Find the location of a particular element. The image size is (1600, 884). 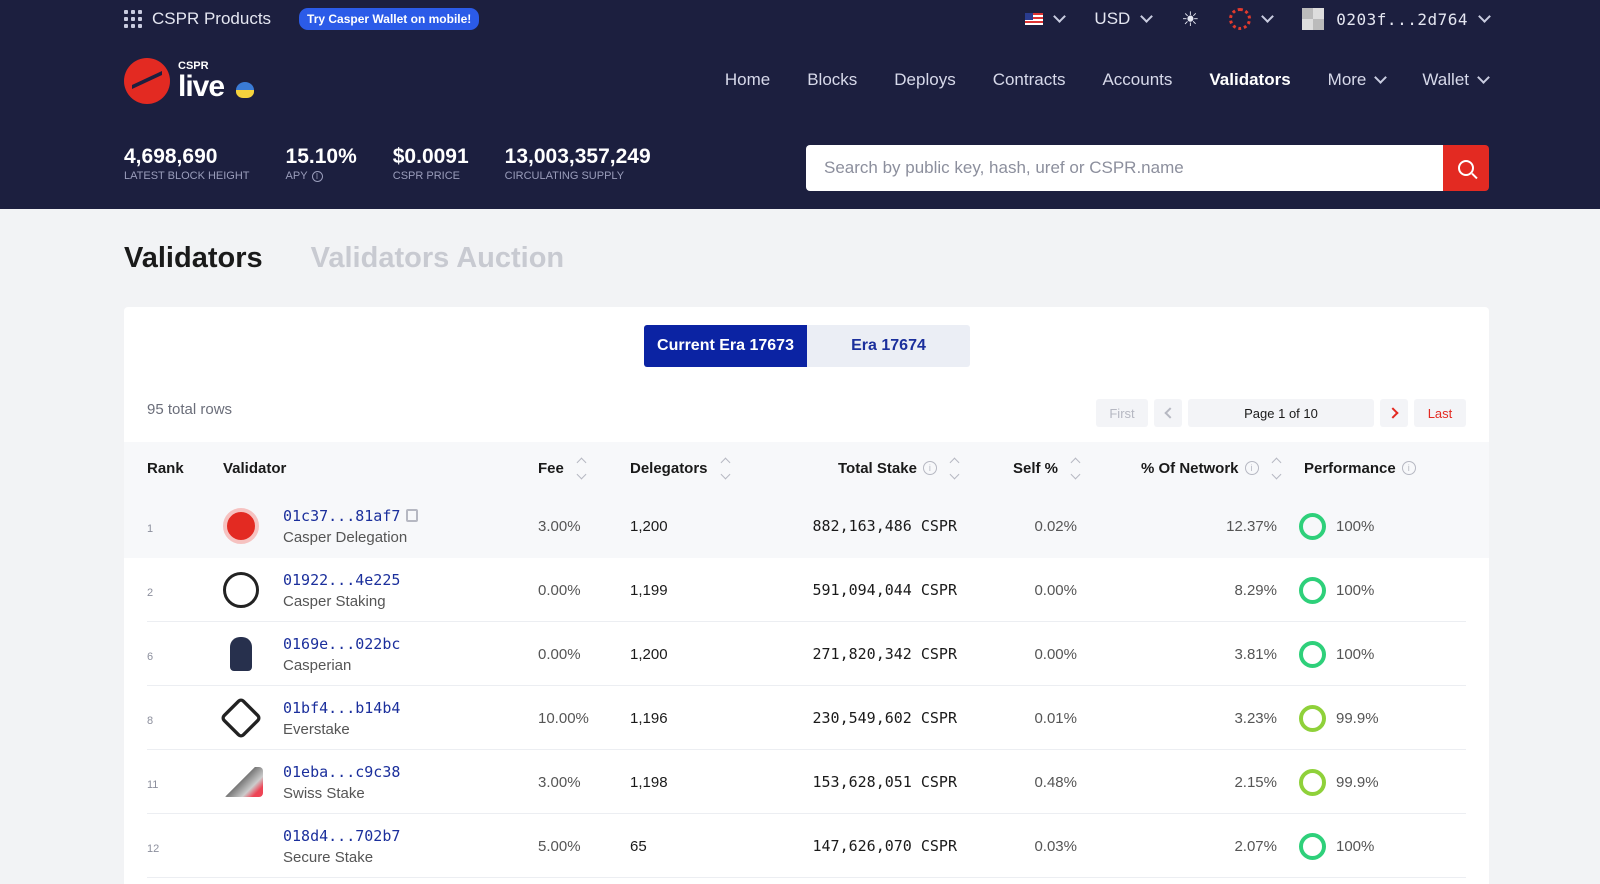

header-delegators-label: Delegators is located at coordinates (669, 468).